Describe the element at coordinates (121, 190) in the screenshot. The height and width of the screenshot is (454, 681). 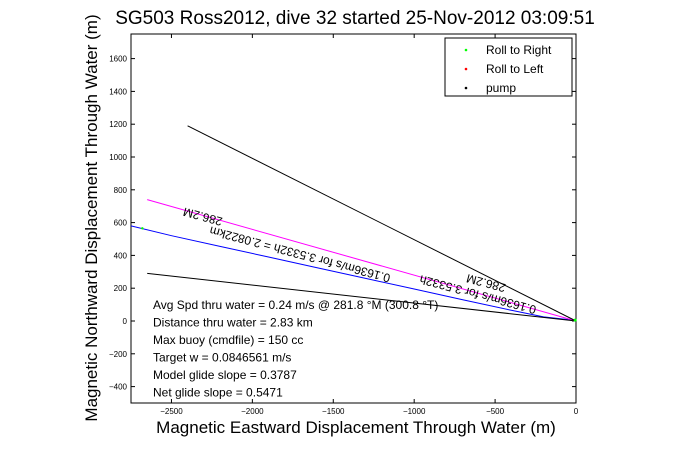
I see `y-tick-label: 800` at that location.